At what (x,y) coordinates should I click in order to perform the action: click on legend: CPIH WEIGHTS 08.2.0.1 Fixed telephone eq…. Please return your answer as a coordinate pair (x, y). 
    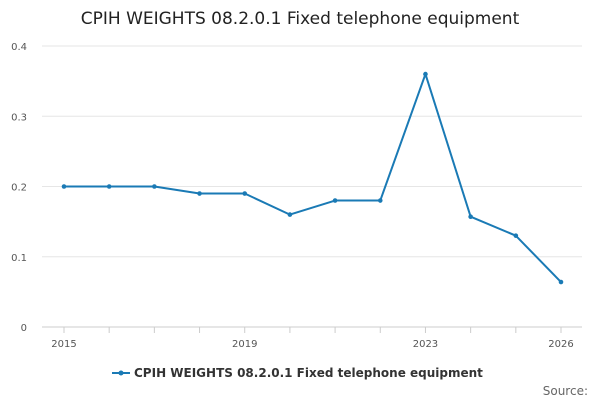
    Looking at the image, I should click on (297, 373).